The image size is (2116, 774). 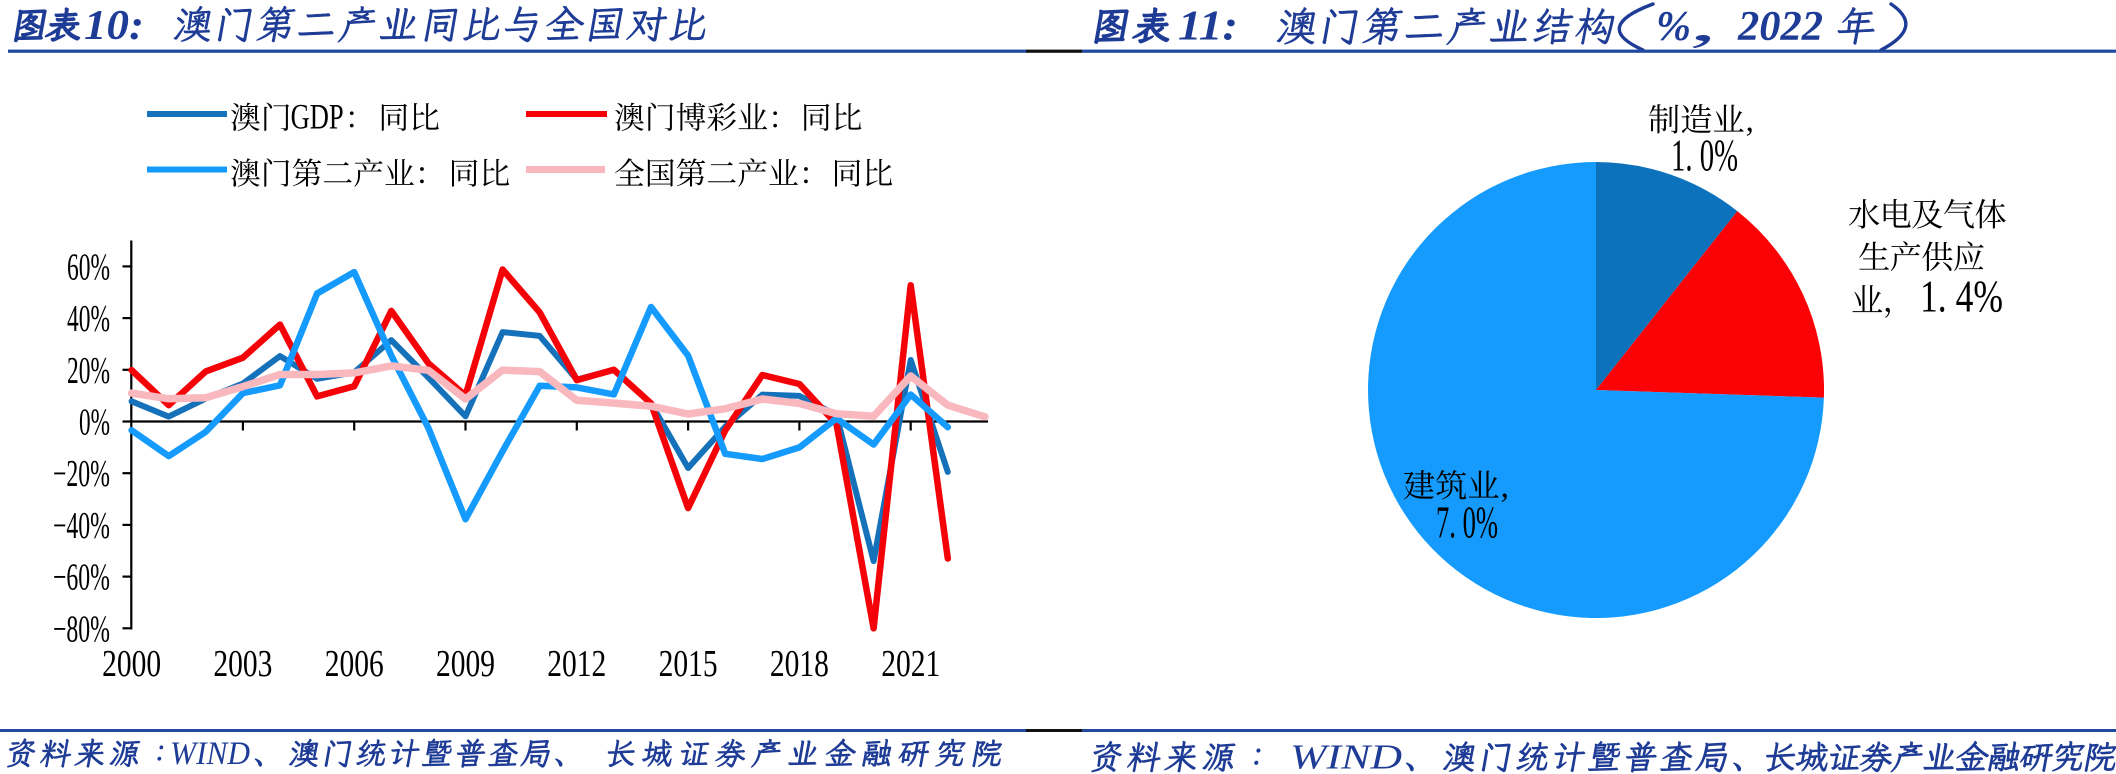 What do you see at coordinates (799, 664) in the screenshot?
I see `svg-text: 2018` at bounding box center [799, 664].